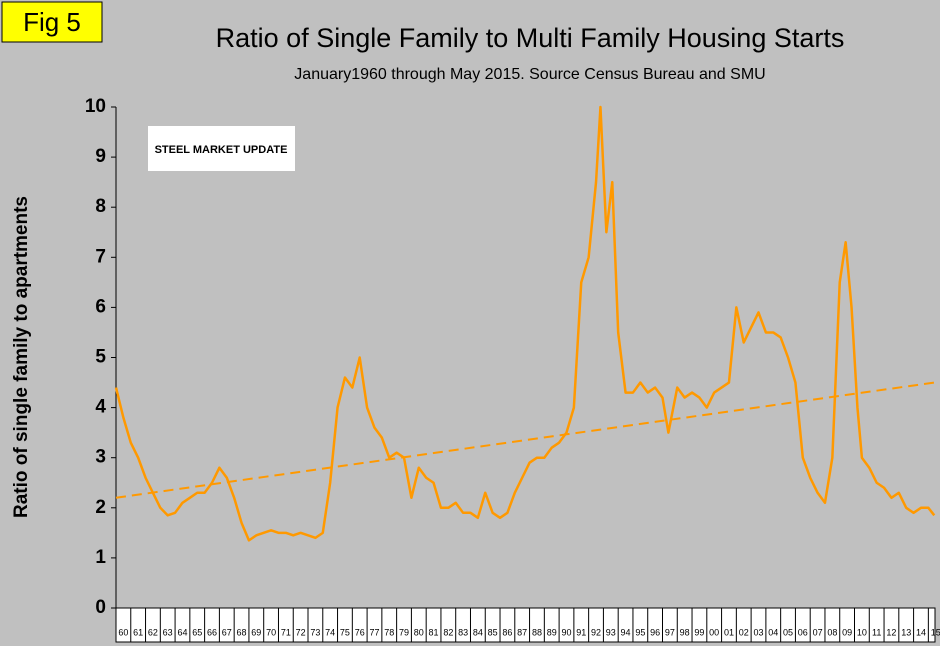 This screenshot has height=646, width=940. What do you see at coordinates (525, 625) in the screenshot?
I see `x-axis-band` at bounding box center [525, 625].